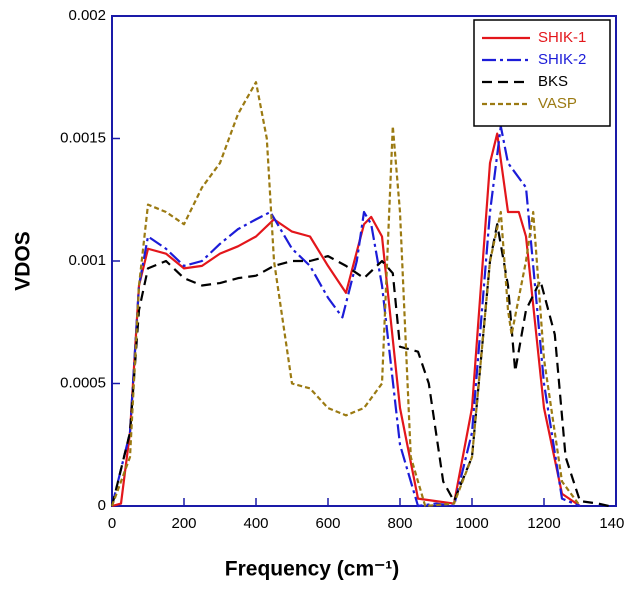  I want to click on x-tick-label: 600, so click(327, 523).